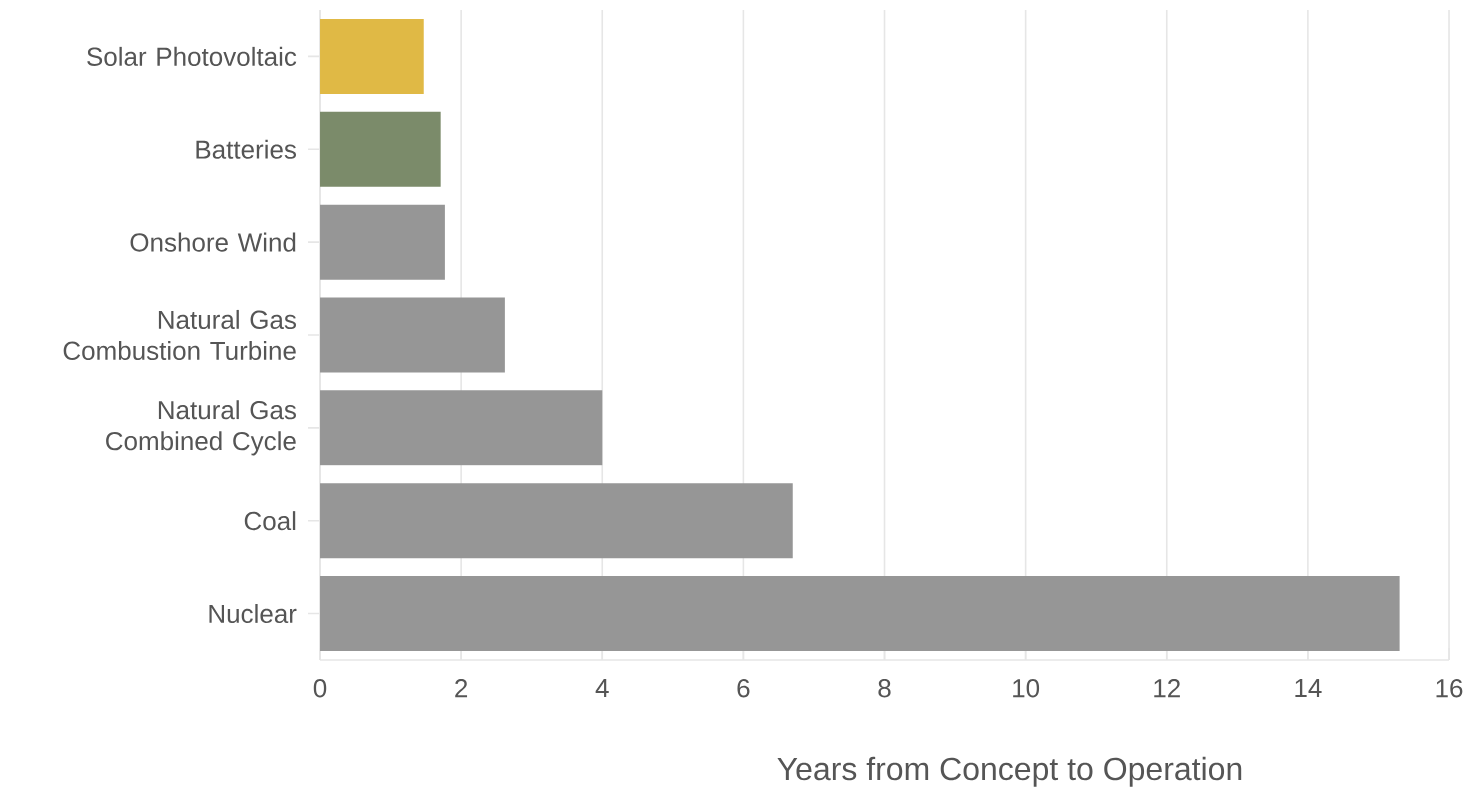 This screenshot has width=1481, height=796. What do you see at coordinates (743, 688) in the screenshot?
I see `x-tick-label: 6` at bounding box center [743, 688].